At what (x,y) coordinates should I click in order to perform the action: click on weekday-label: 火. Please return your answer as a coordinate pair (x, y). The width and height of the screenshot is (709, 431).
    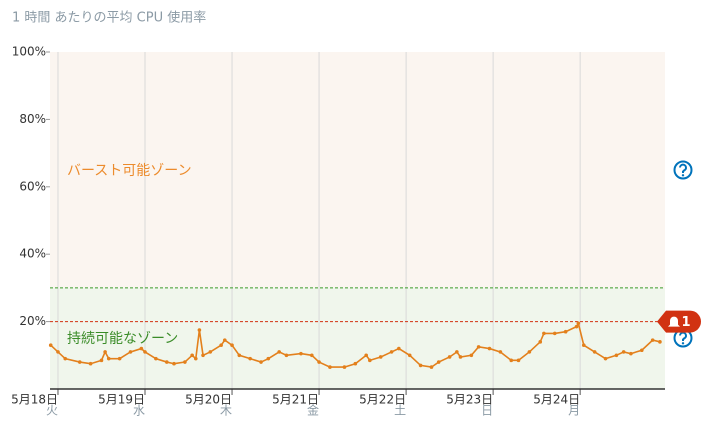
    Looking at the image, I should click on (52, 411).